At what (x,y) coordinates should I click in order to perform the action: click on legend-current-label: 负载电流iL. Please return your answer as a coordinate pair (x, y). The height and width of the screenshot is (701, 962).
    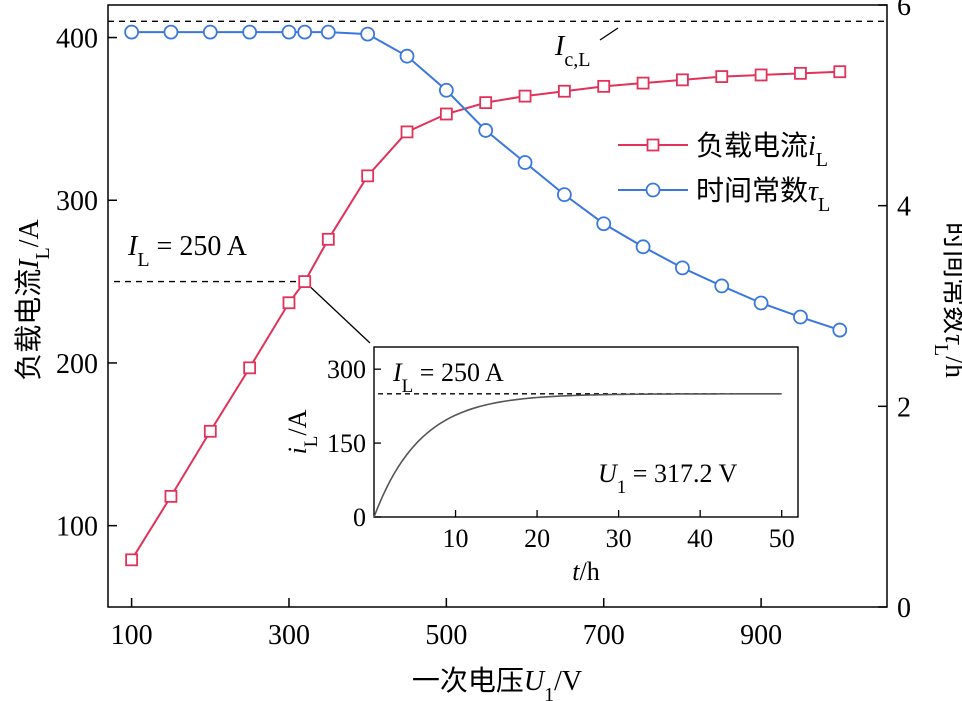
    Looking at the image, I should click on (762, 150).